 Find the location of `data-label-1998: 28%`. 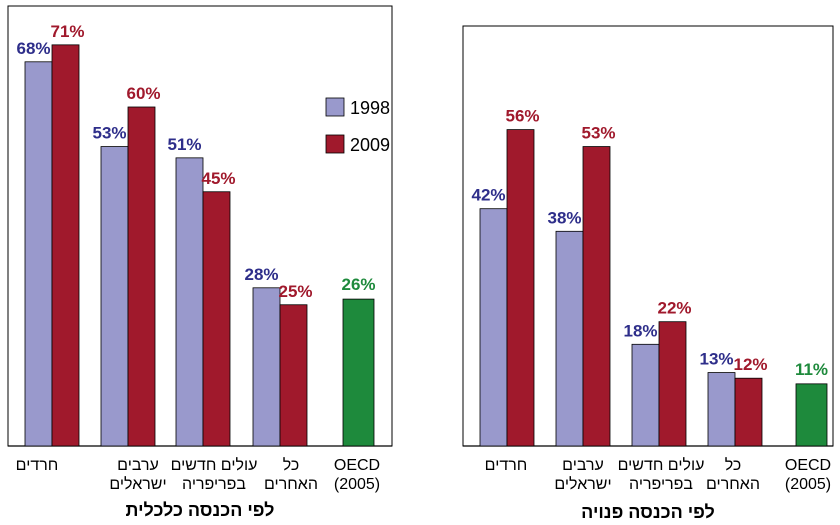

data-label-1998: 28% is located at coordinates (261, 274).